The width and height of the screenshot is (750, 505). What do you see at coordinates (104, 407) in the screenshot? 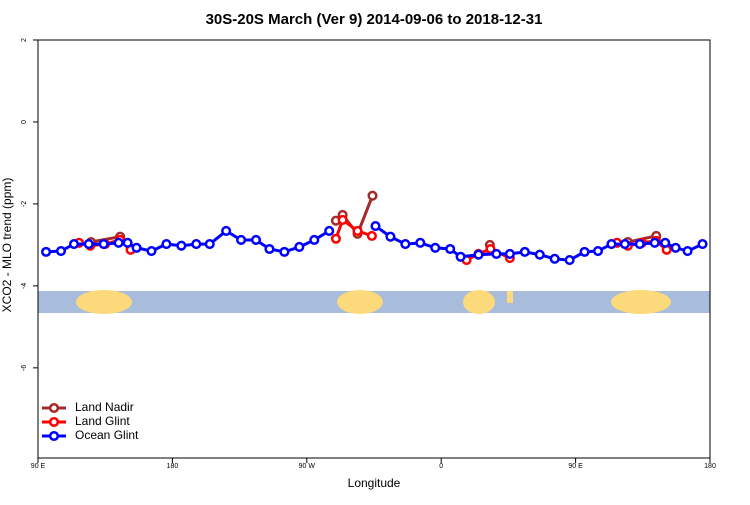
I see `legend-label: Land Nadir` at bounding box center [104, 407].